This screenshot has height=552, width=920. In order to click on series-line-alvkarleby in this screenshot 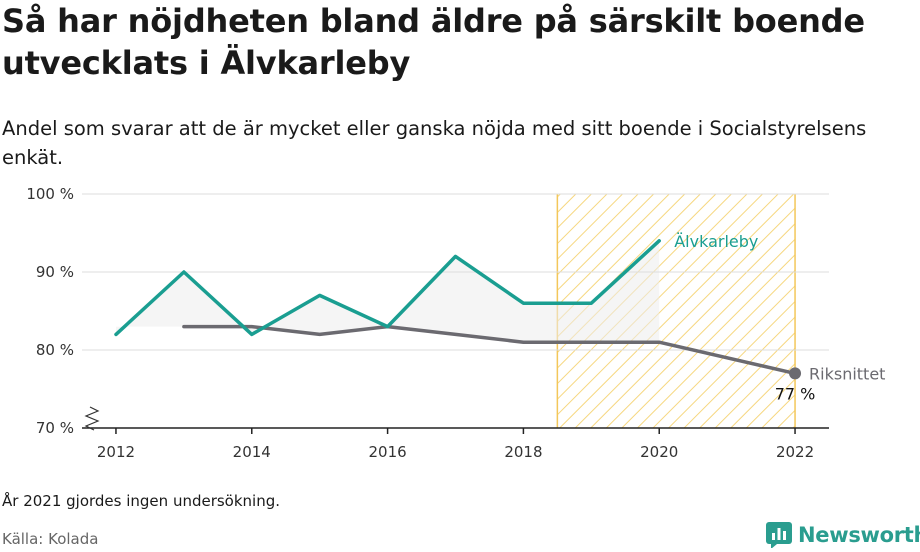, I will do `click(387, 288)`.